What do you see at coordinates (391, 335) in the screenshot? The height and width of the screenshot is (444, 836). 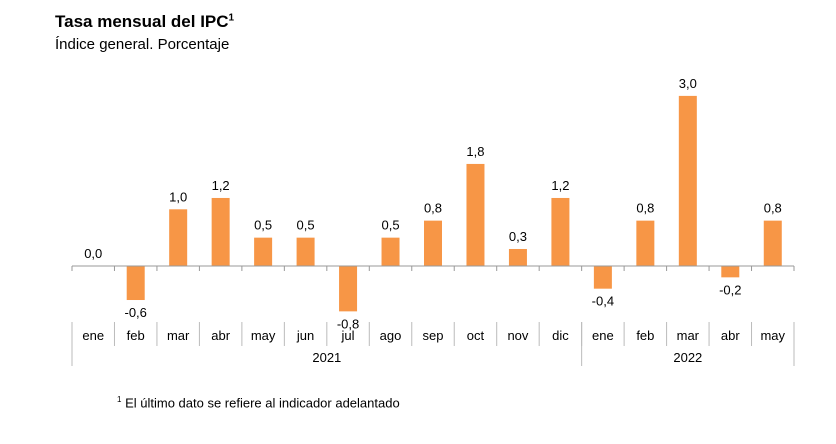 I see `month-label: ago` at bounding box center [391, 335].